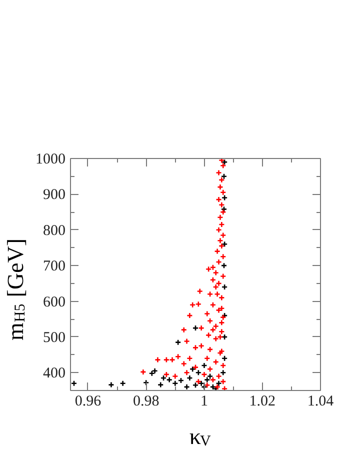 Image resolution: width=354 pixels, height=458 pixels. I want to click on x-axis-title: κV, so click(200, 437).